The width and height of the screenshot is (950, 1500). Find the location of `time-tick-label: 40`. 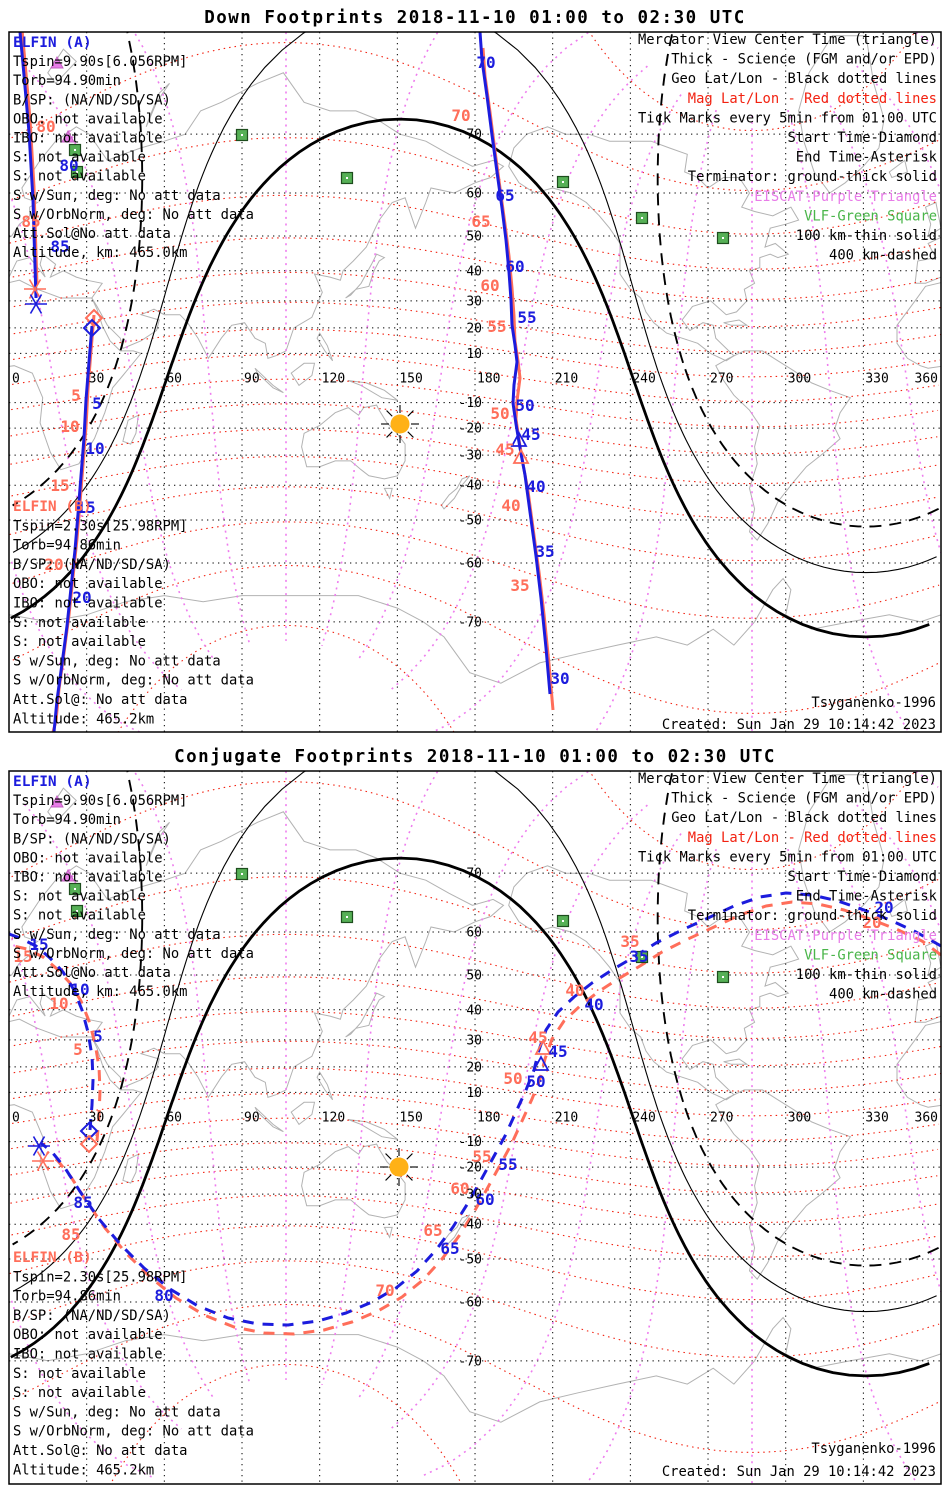

time-tick-label: 40 is located at coordinates (510, 505).